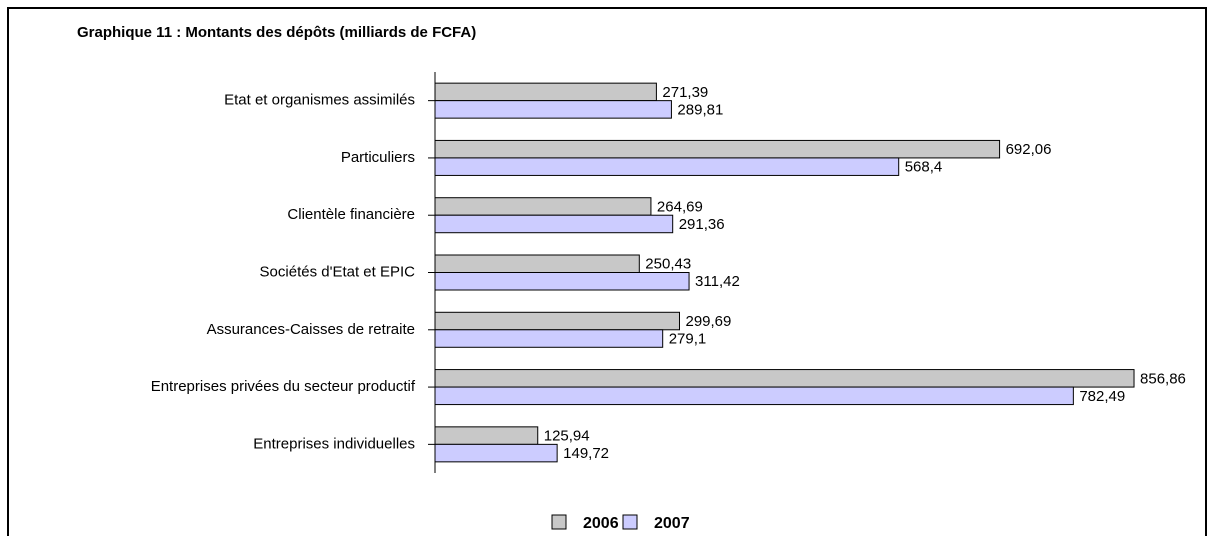 This screenshot has height=536, width=1214. I want to click on y-tick-label: Sociétés d'Etat et EPIC, so click(338, 271).